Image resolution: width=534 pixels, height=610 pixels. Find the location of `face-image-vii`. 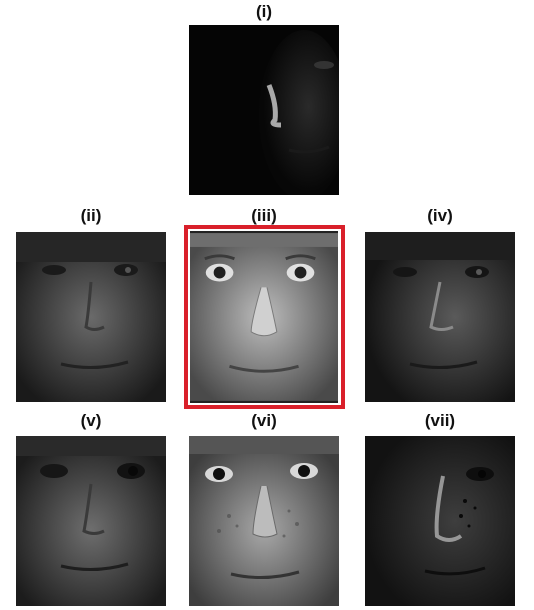

face-image-vii is located at coordinates (440, 521).